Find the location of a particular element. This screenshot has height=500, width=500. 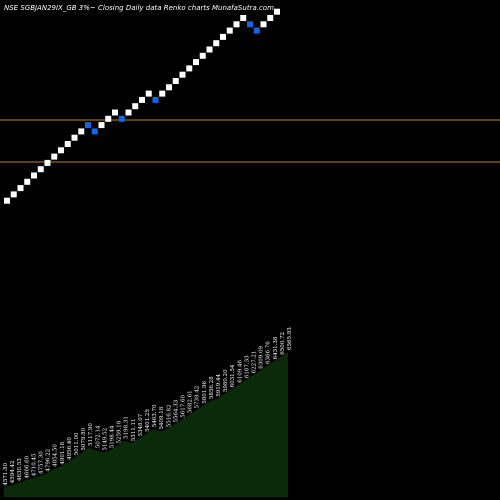

brick-label: 5463.70 is located at coordinates (155, 415).